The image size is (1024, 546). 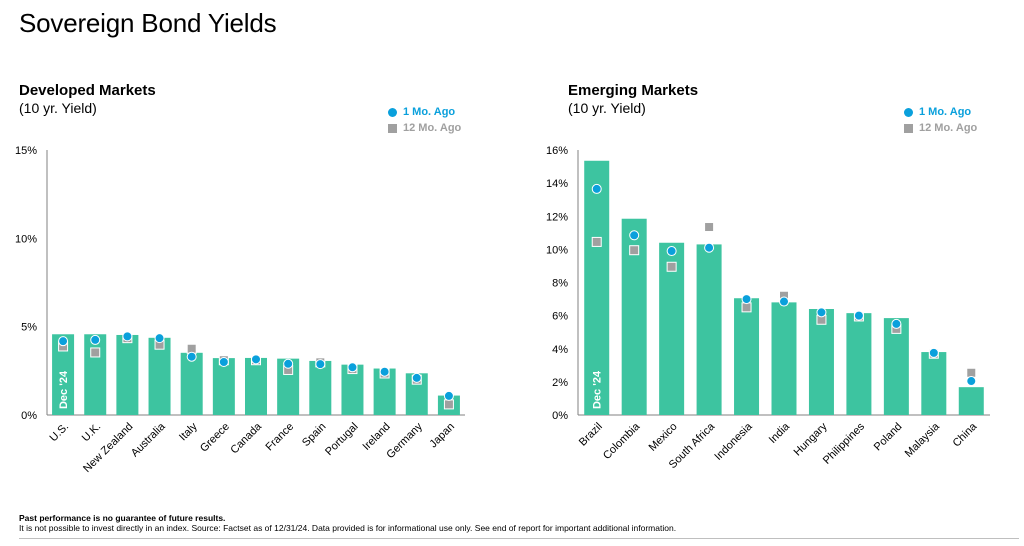 What do you see at coordinates (858, 315) in the screenshot?
I see `one-month-point-philippines` at bounding box center [858, 315].